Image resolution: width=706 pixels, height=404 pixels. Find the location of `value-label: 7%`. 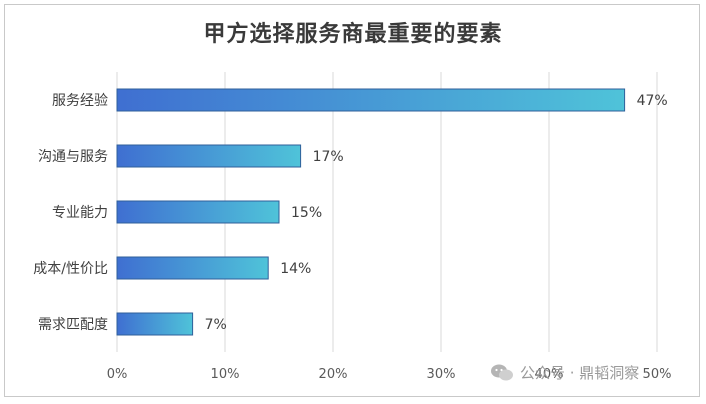

value-label: 7% is located at coordinates (216, 325).